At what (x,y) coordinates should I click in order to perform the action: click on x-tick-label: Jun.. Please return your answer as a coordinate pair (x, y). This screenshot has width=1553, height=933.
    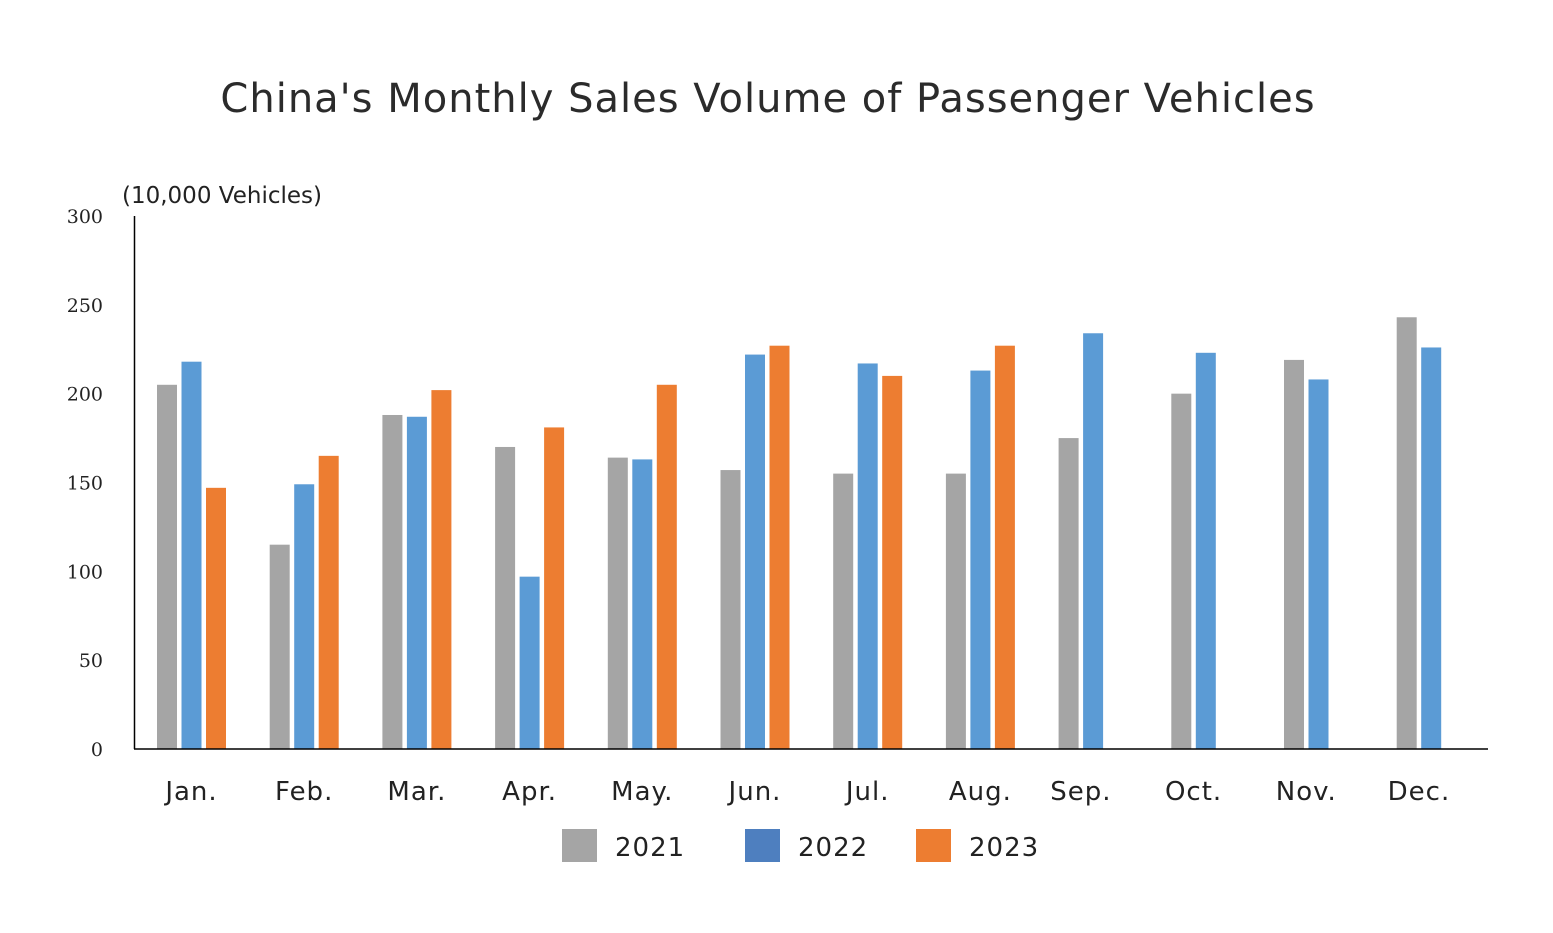
    Looking at the image, I should click on (754, 792).